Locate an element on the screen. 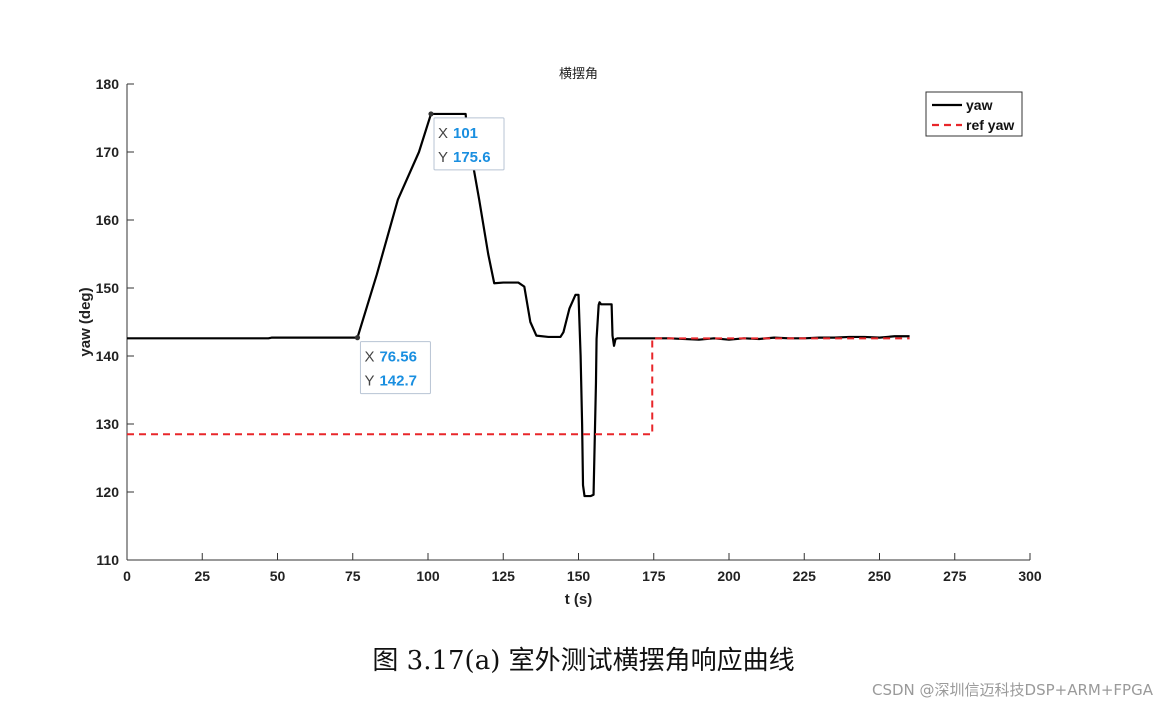  x-tick-label: 50 is located at coordinates (278, 576).